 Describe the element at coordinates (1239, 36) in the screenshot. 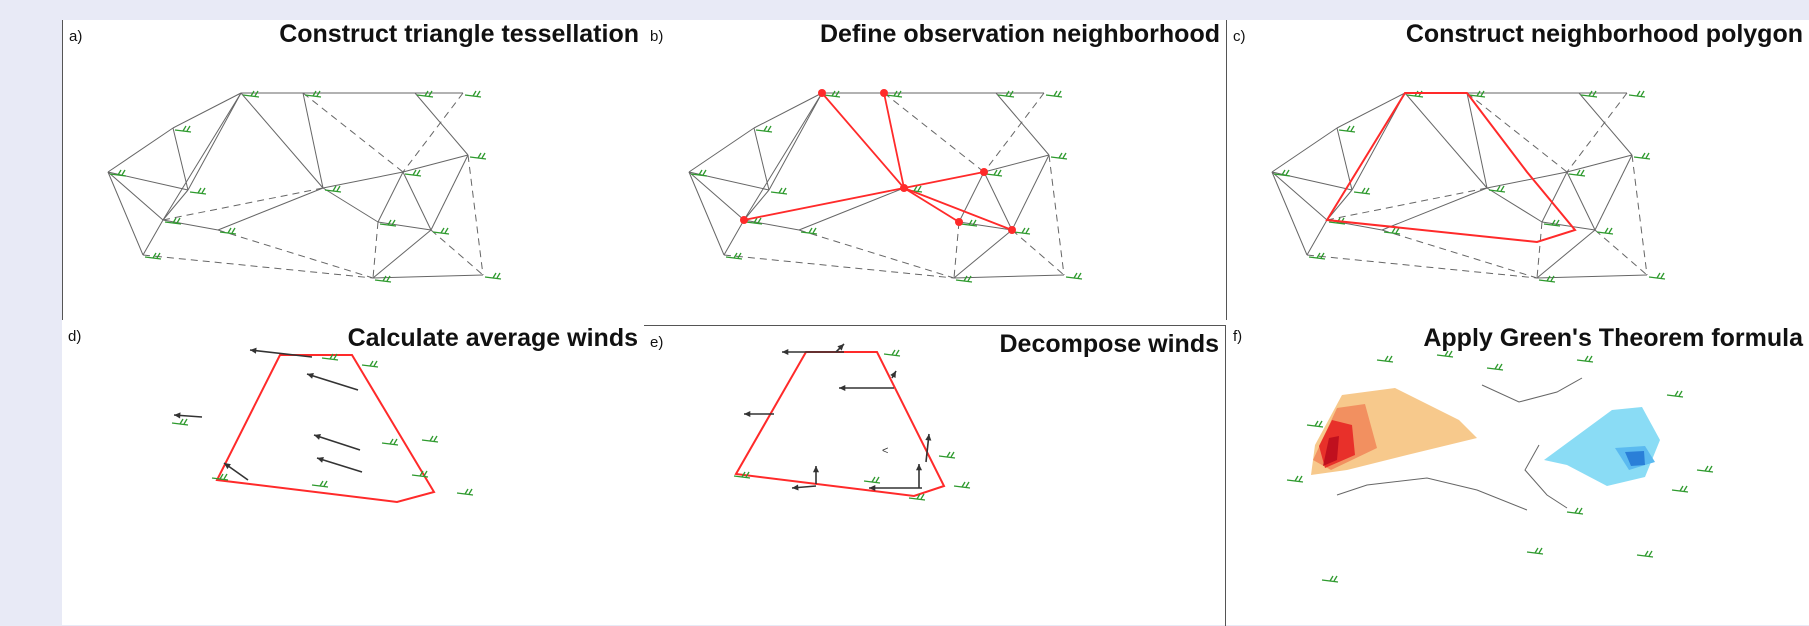

I see `panel-c-letter: c)` at that location.